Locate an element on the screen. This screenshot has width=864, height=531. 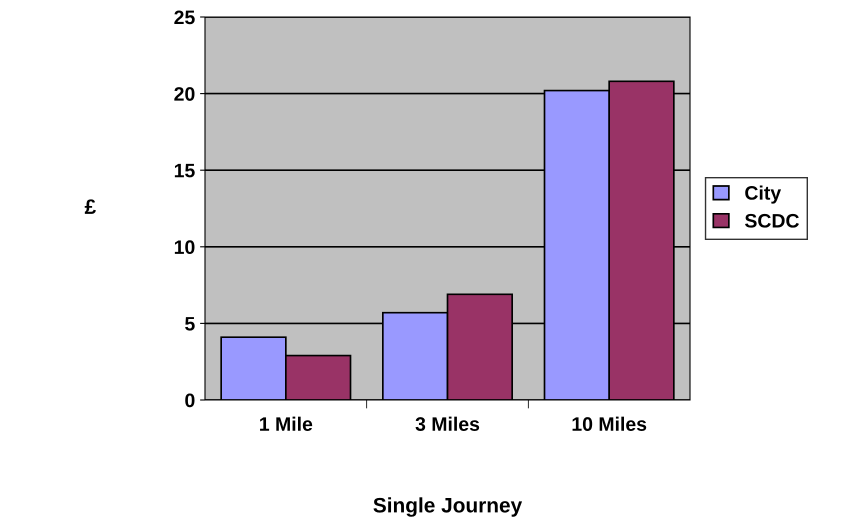
x-tick-label: 3 Miles is located at coordinates (448, 423).